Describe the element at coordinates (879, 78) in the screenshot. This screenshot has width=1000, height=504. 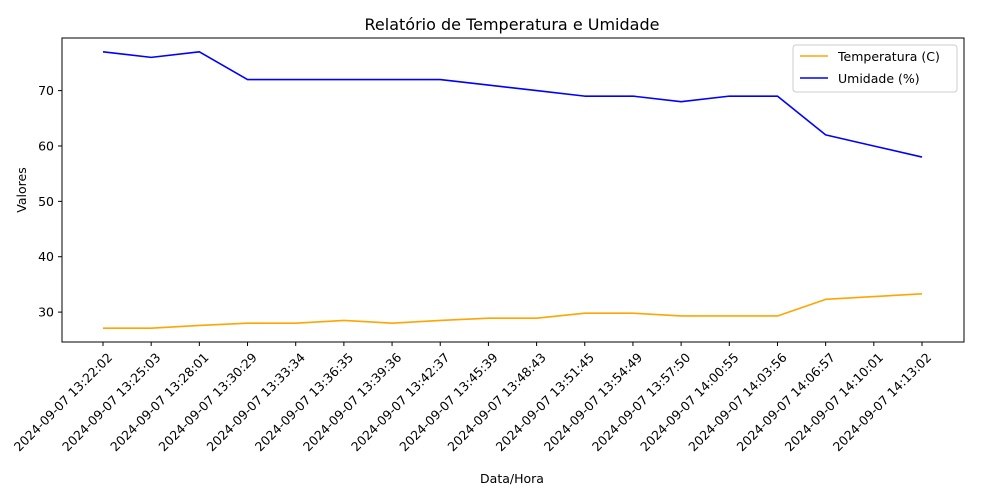
I see `legend-label-umidade: Umidade (%)` at that location.